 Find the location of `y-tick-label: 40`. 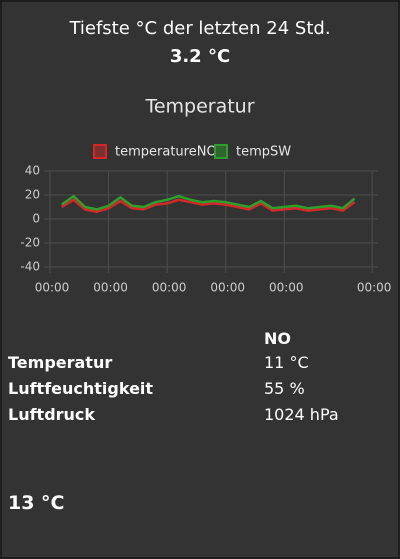

y-tick-label: 40 is located at coordinates (32, 171).